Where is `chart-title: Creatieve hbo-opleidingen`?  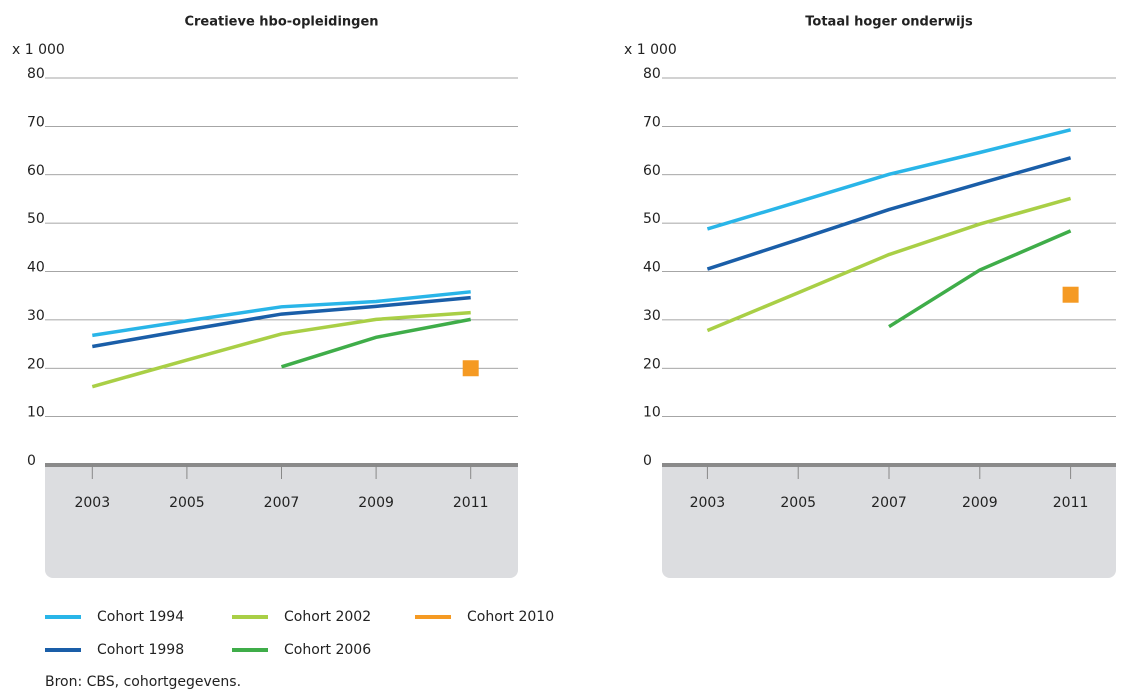
chart-title: Creatieve hbo-opleidingen is located at coordinates (281, 22).